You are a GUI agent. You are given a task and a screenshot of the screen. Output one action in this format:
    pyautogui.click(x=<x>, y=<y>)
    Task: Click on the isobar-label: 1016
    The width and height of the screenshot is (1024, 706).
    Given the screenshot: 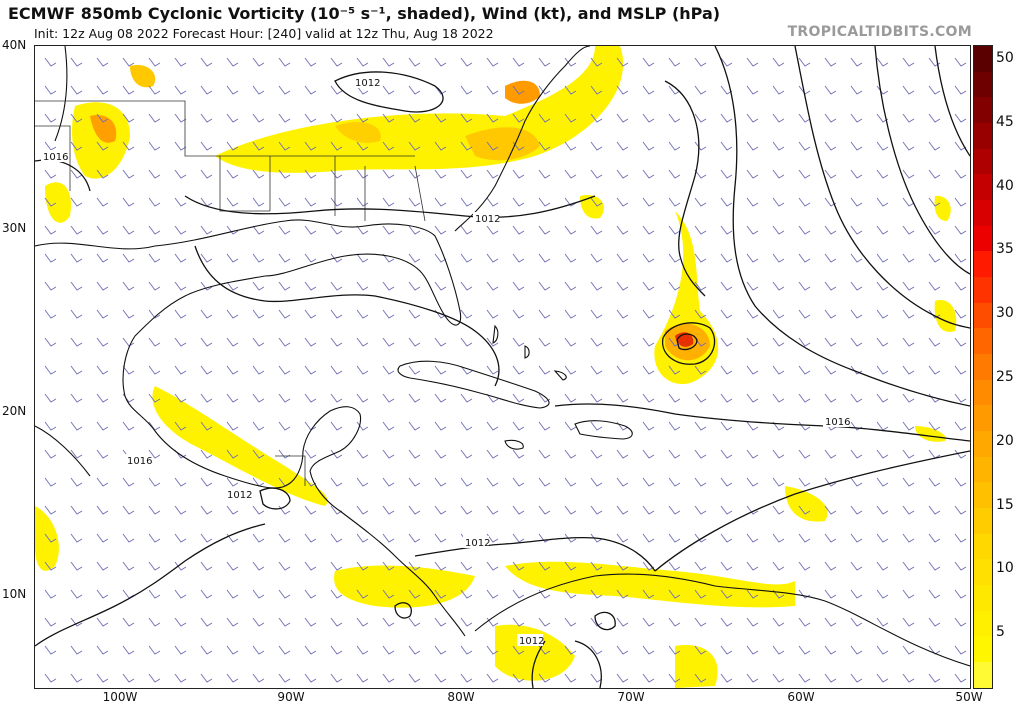 What is the action you would take?
    pyautogui.click(x=837, y=422)
    